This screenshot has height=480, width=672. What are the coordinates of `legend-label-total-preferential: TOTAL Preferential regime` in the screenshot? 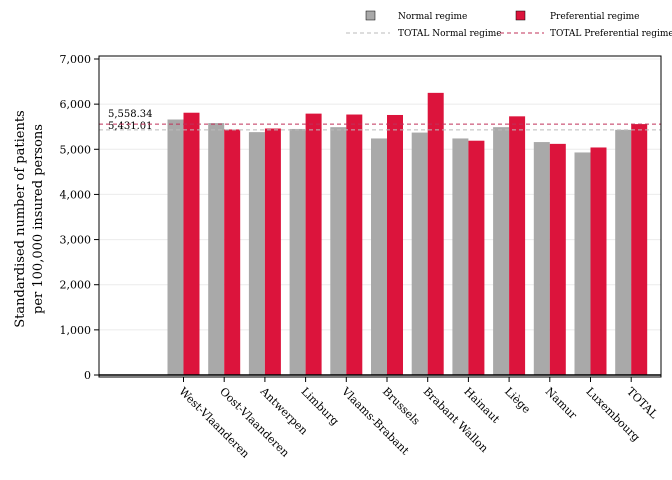 It's located at (611, 34).